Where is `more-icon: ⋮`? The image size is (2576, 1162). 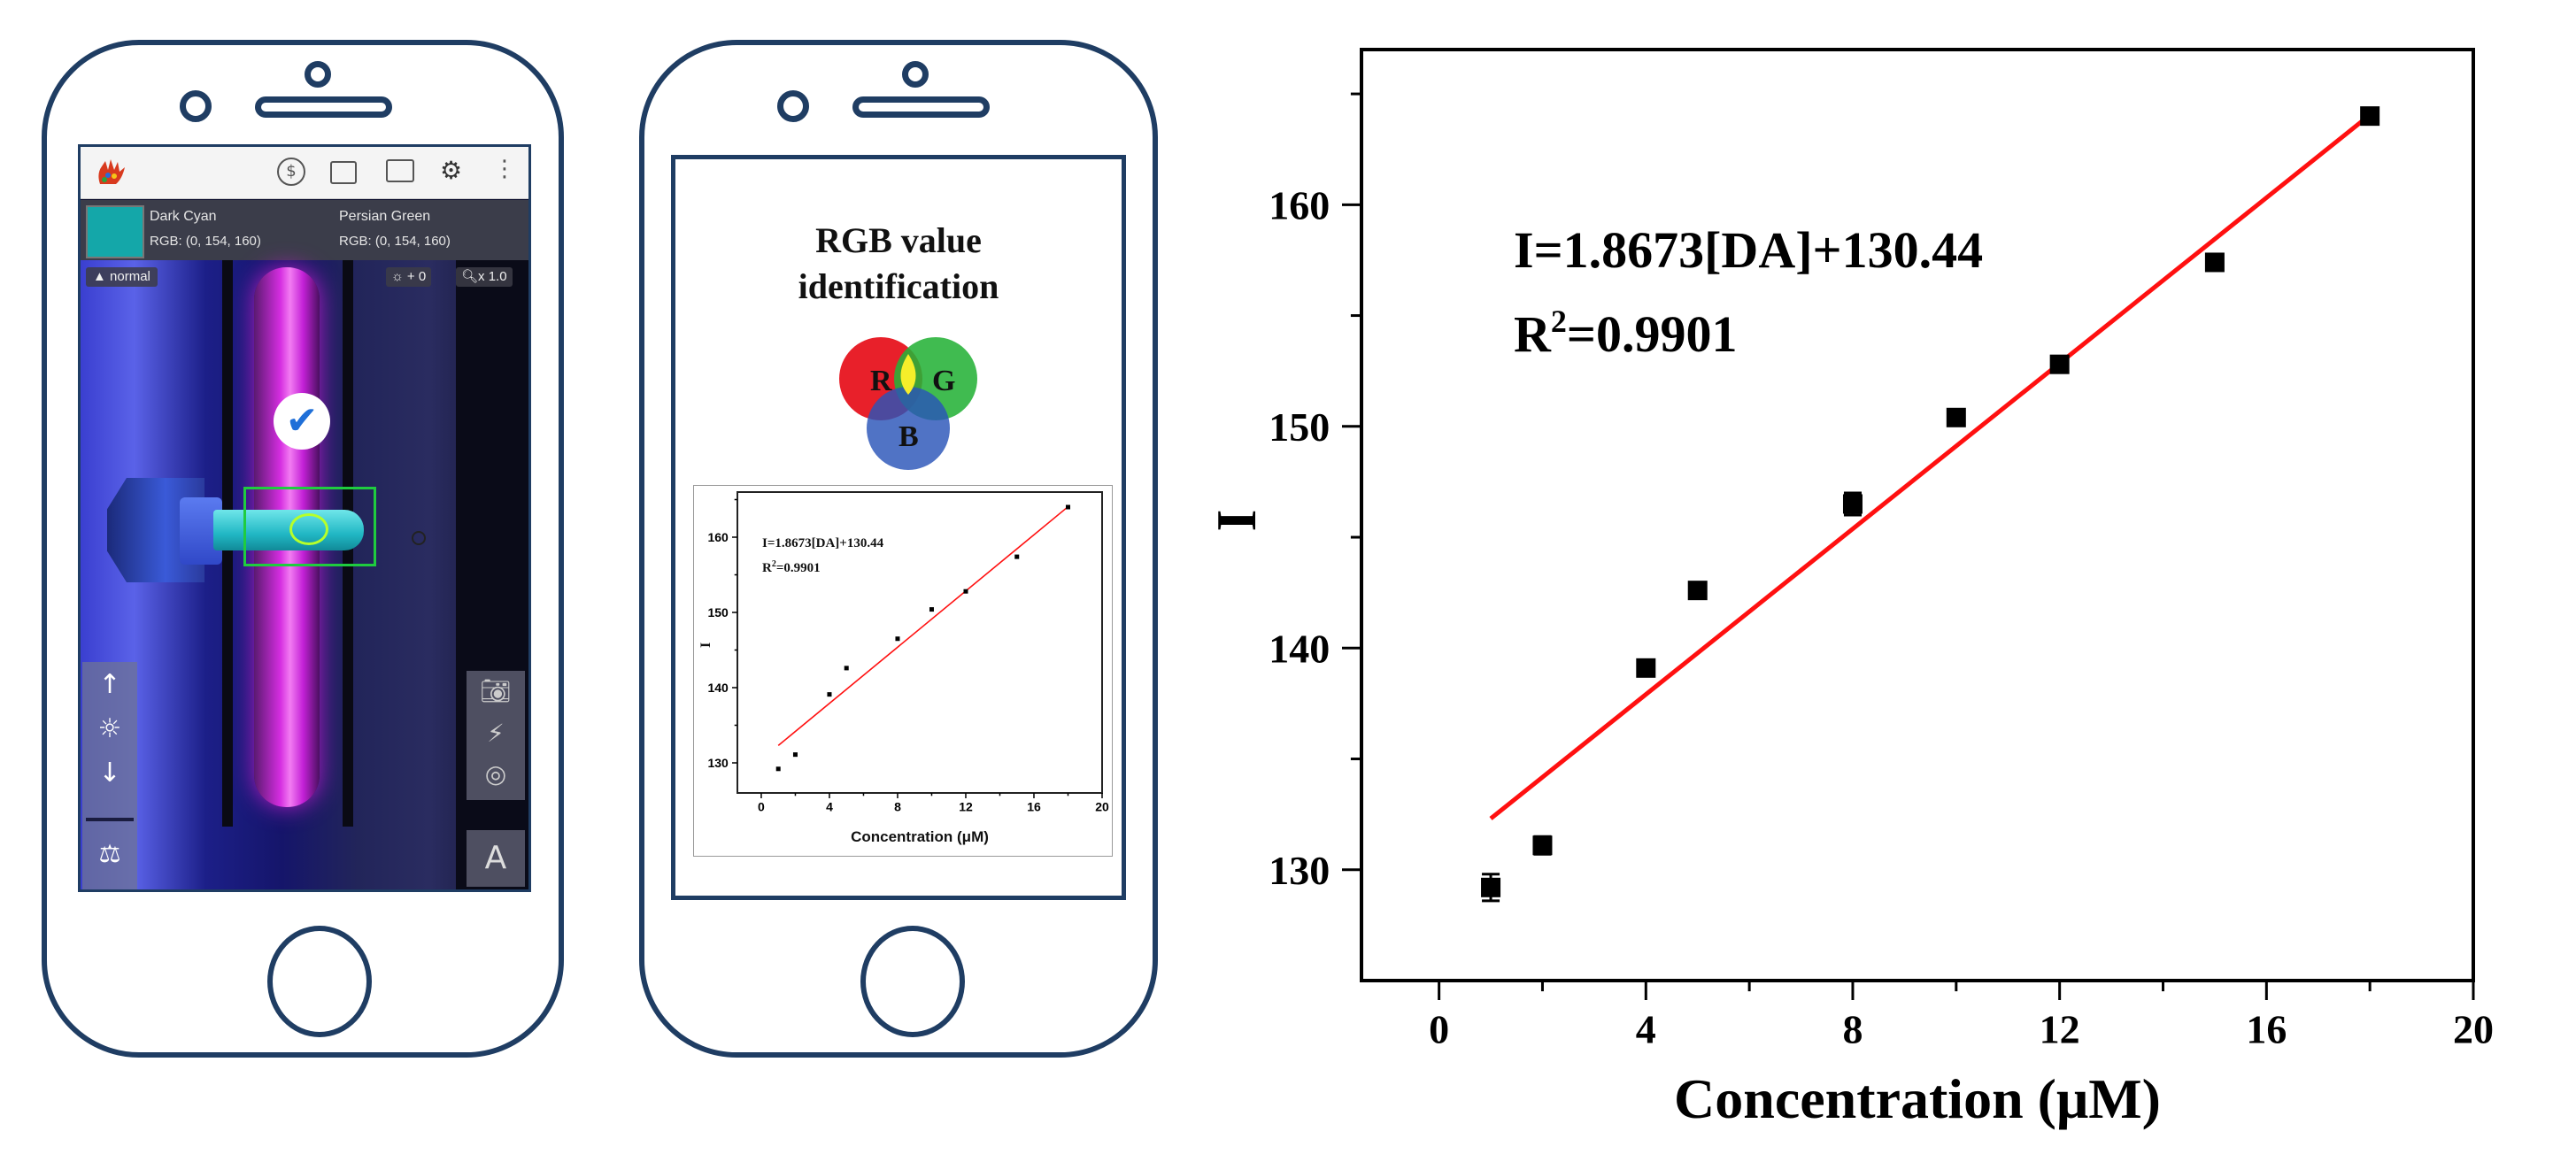
more-icon: ⋮ is located at coordinates (504, 169).